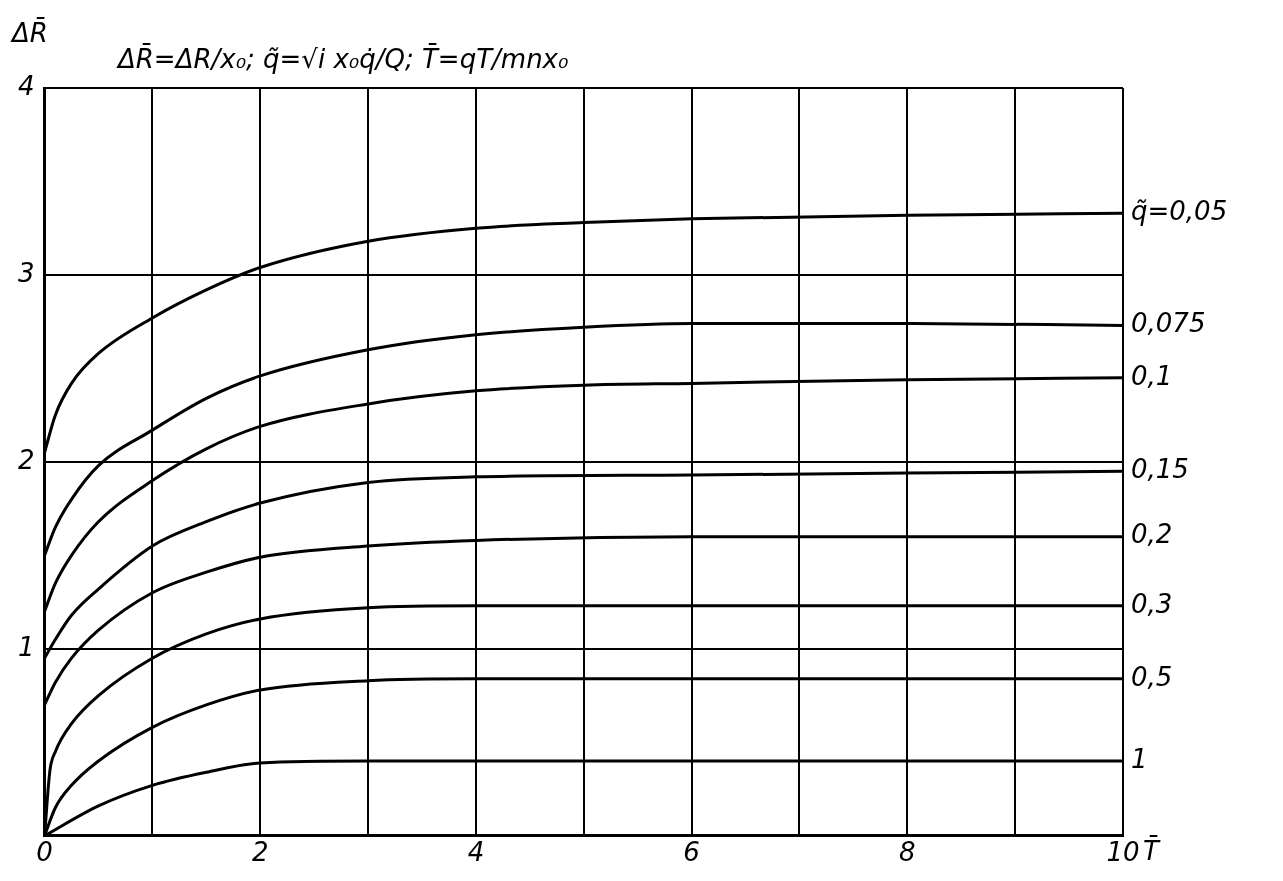 The height and width of the screenshot is (881, 1283). Describe the element at coordinates (907, 852) in the screenshot. I see `x-tick-label: 8` at that location.